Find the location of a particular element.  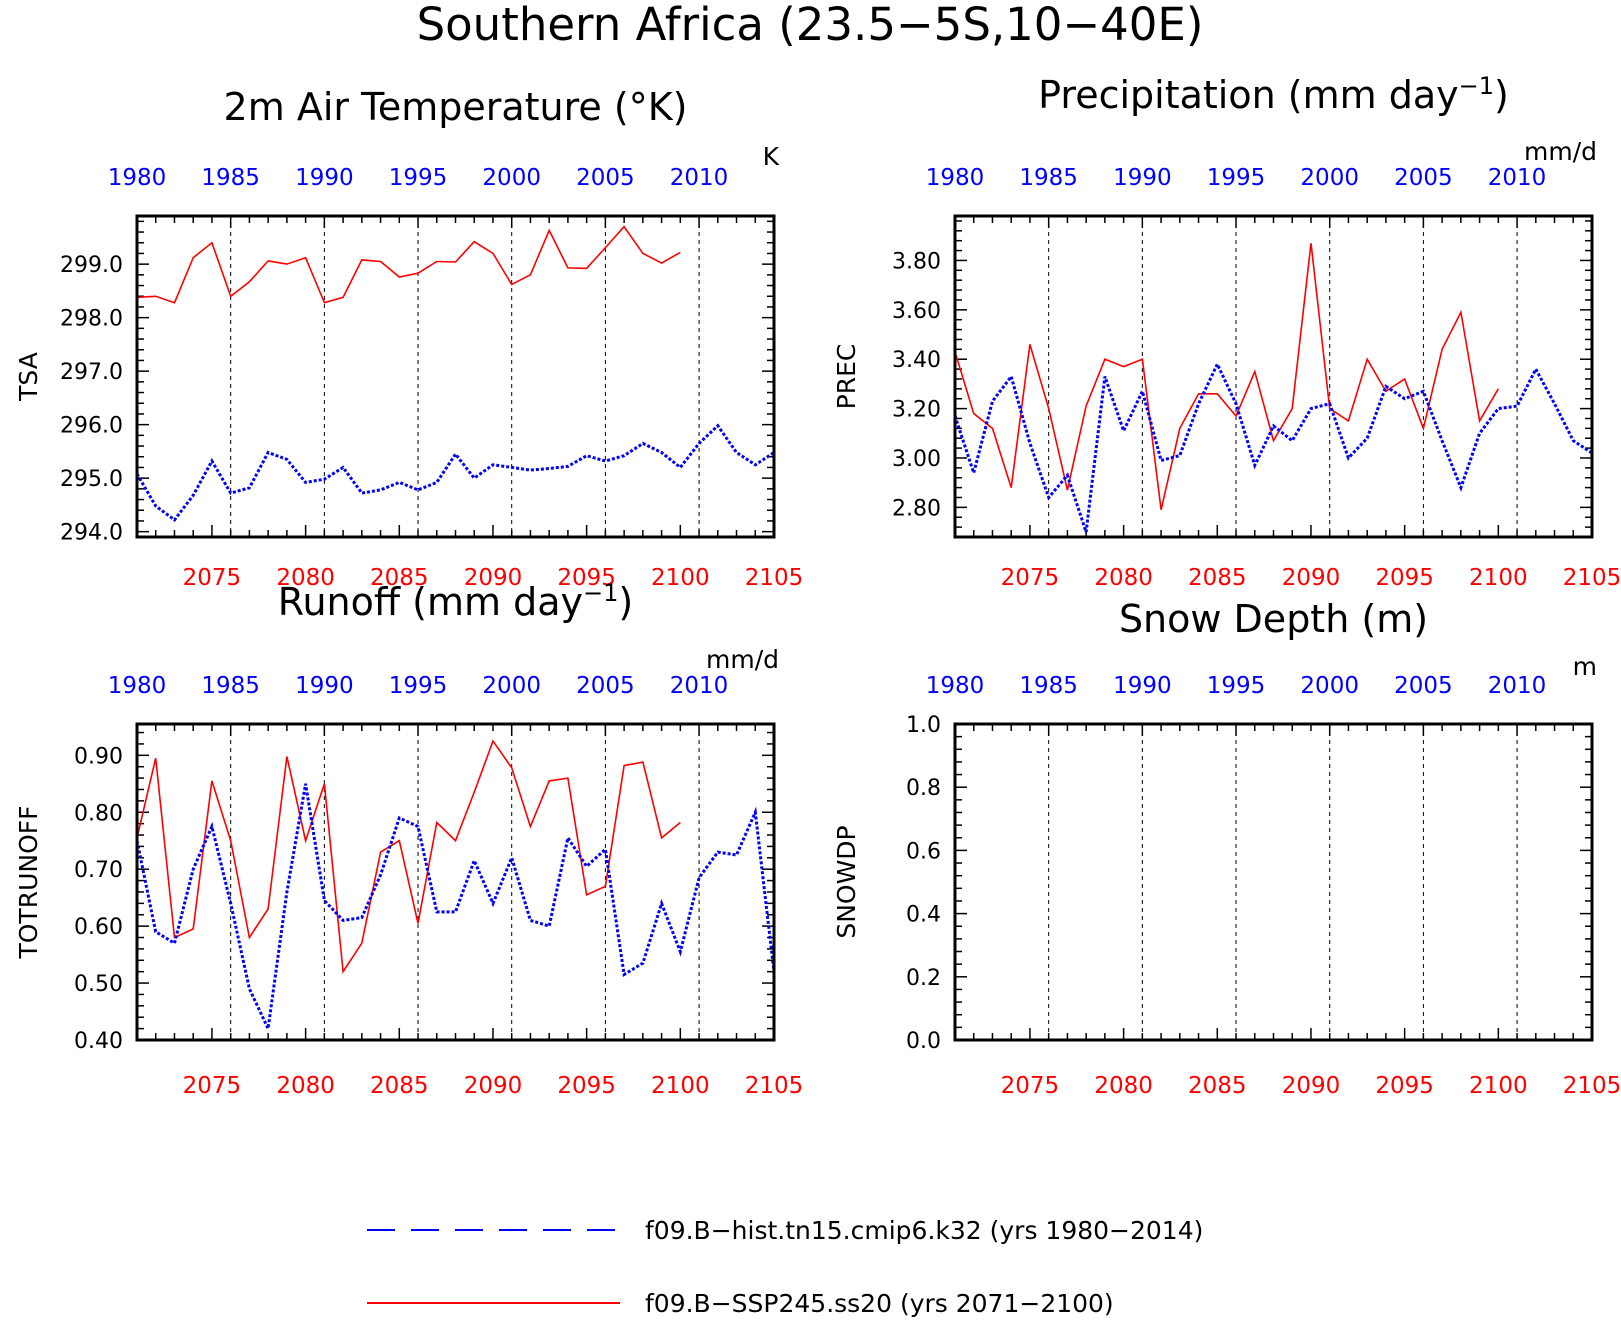

y-tick-label: 0.60 is located at coordinates (98, 927).